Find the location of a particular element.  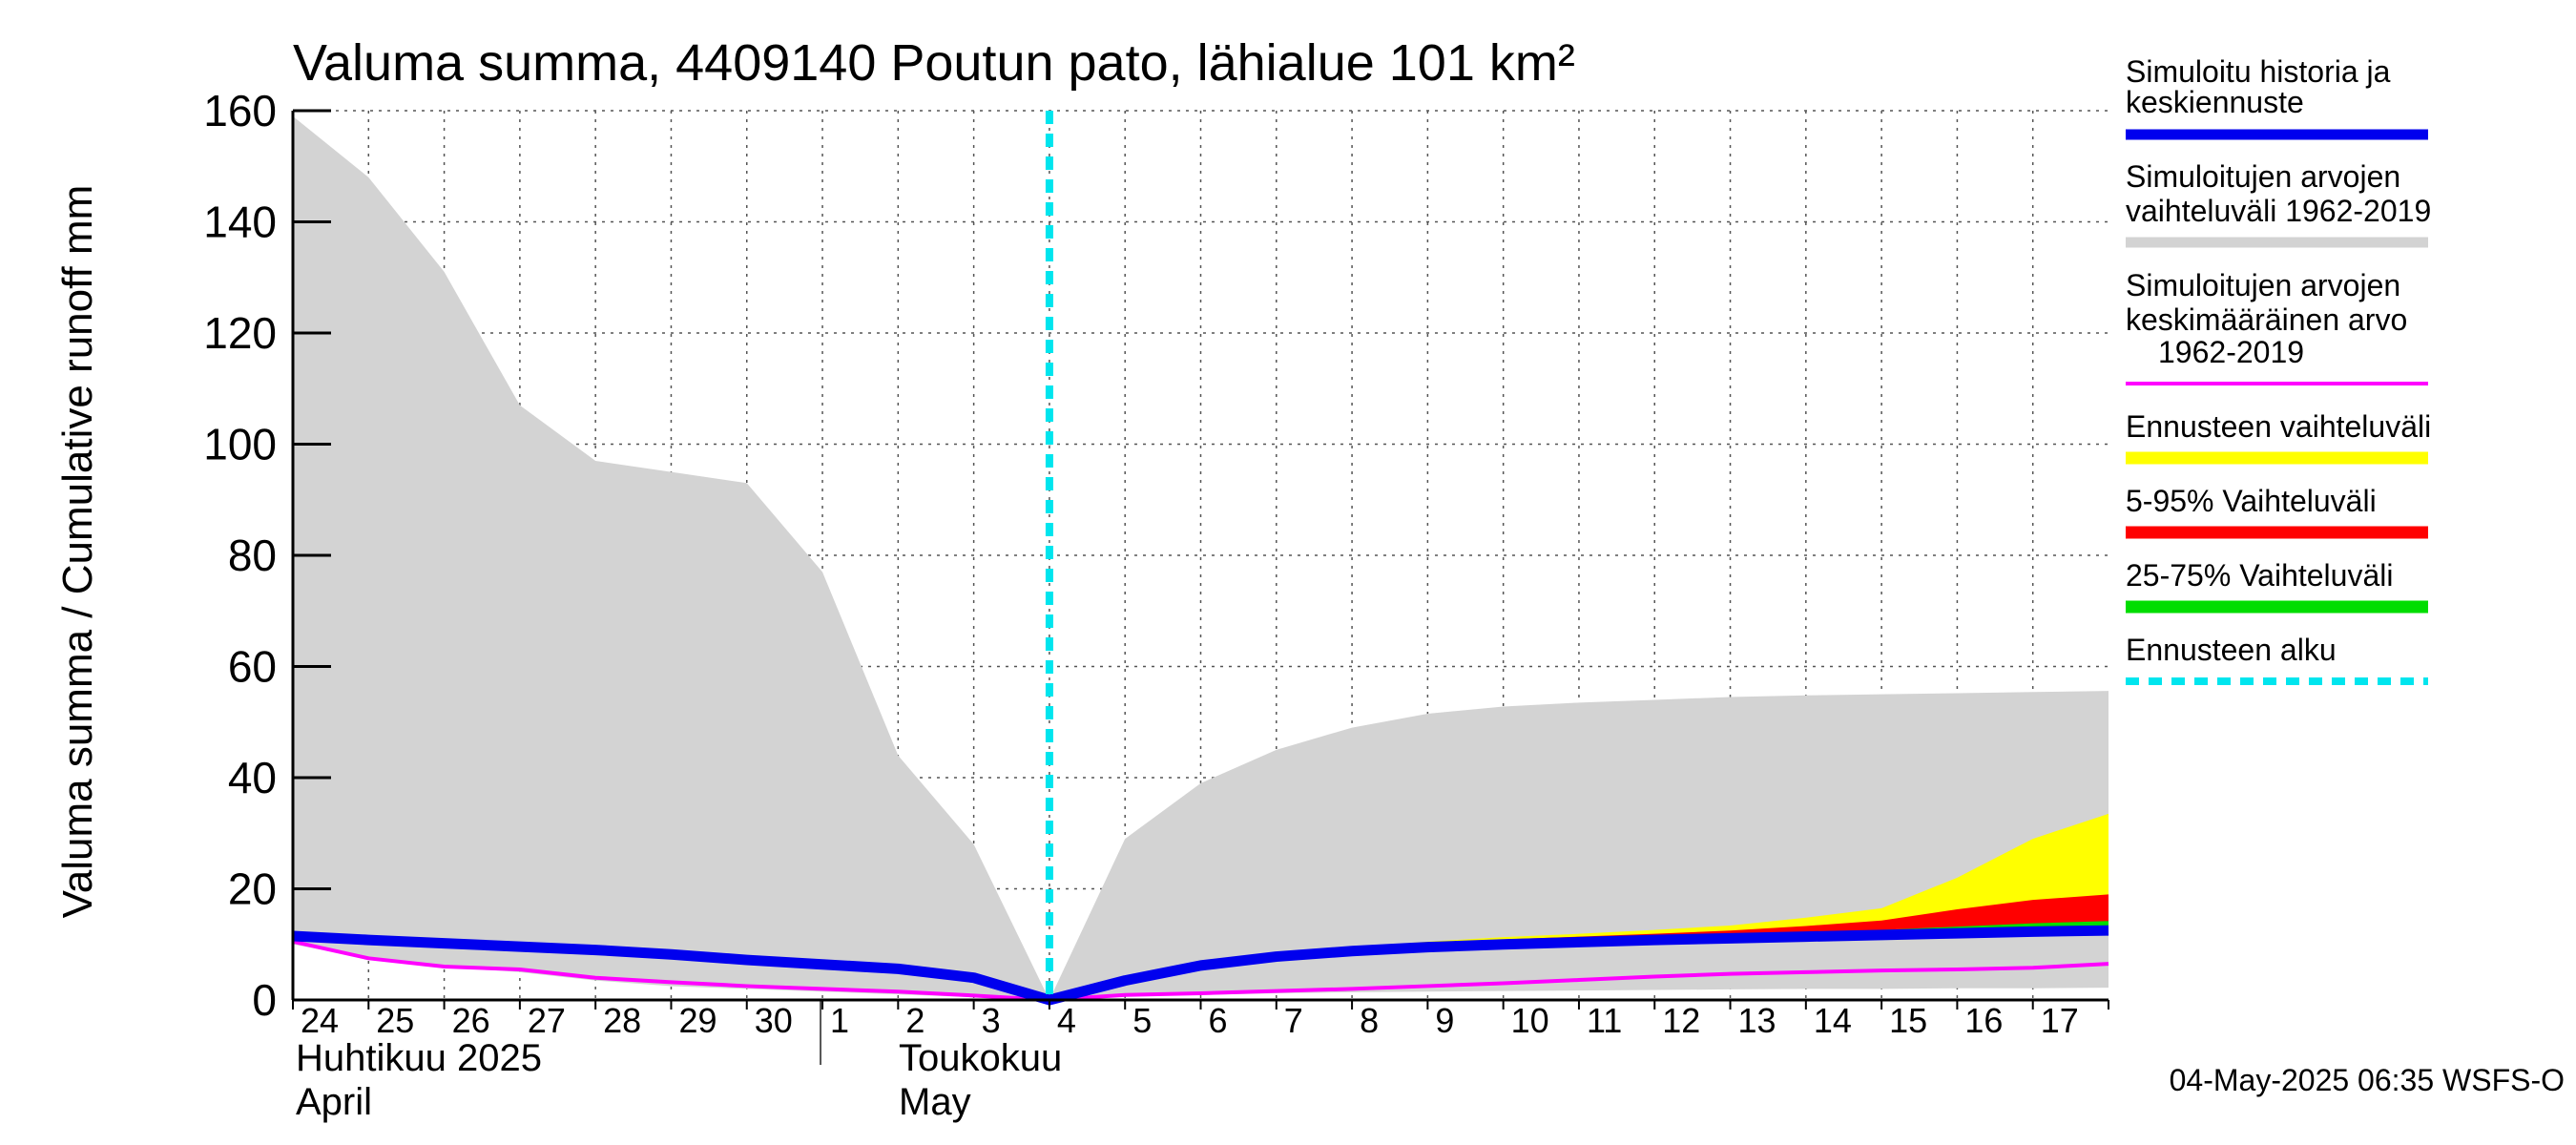

legend-label-mean-2: keskimääräinen arvo is located at coordinates (2266, 320).